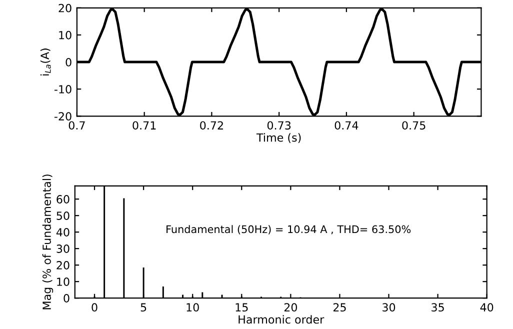 This screenshot has height=329, width=513. I want to click on y-tick-label: 50, so click(63, 216).